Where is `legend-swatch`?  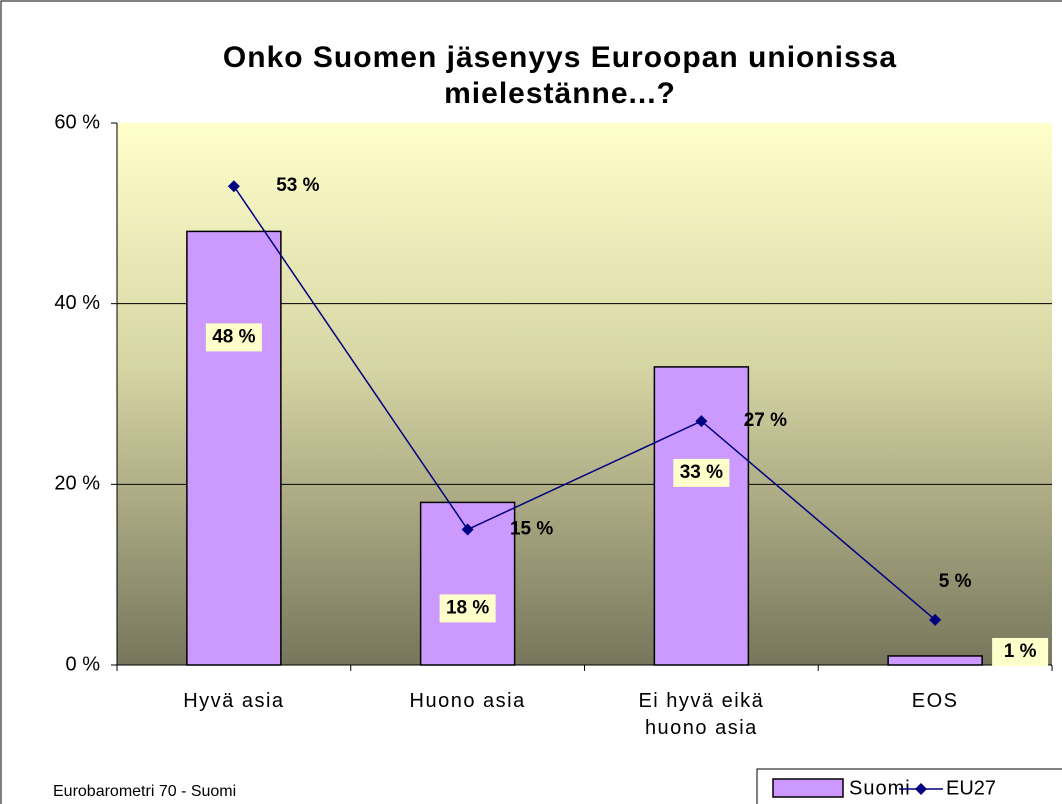 legend-swatch is located at coordinates (808, 788).